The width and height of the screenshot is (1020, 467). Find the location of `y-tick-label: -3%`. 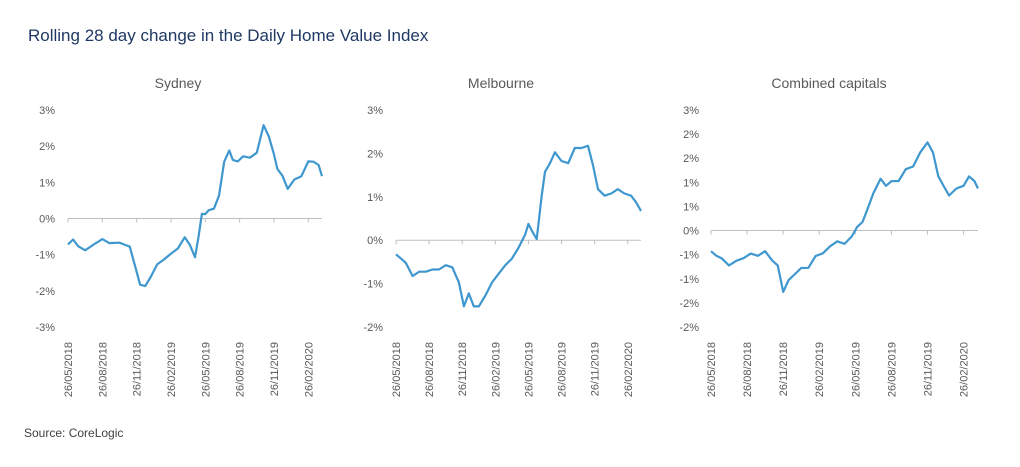

y-tick-label: -3% is located at coordinates (45, 328).